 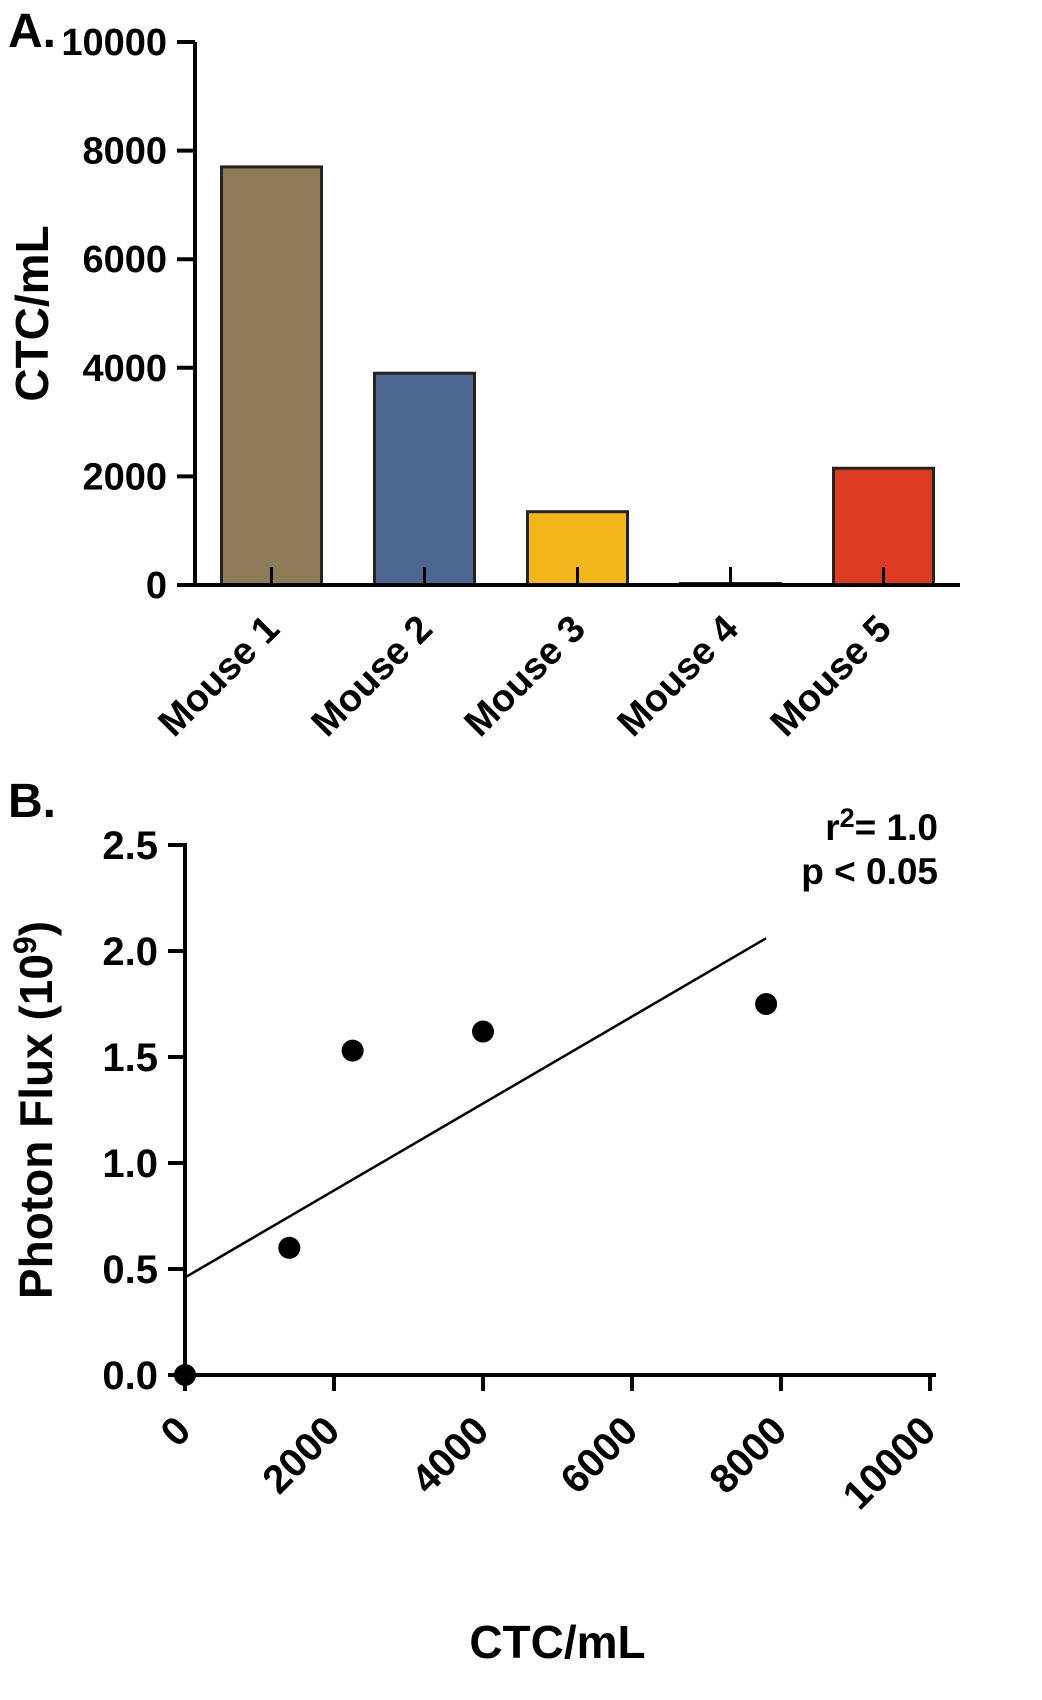 What do you see at coordinates (34, 1110) in the screenshot?
I see `y-axis-title: Photon Flux (109)` at bounding box center [34, 1110].